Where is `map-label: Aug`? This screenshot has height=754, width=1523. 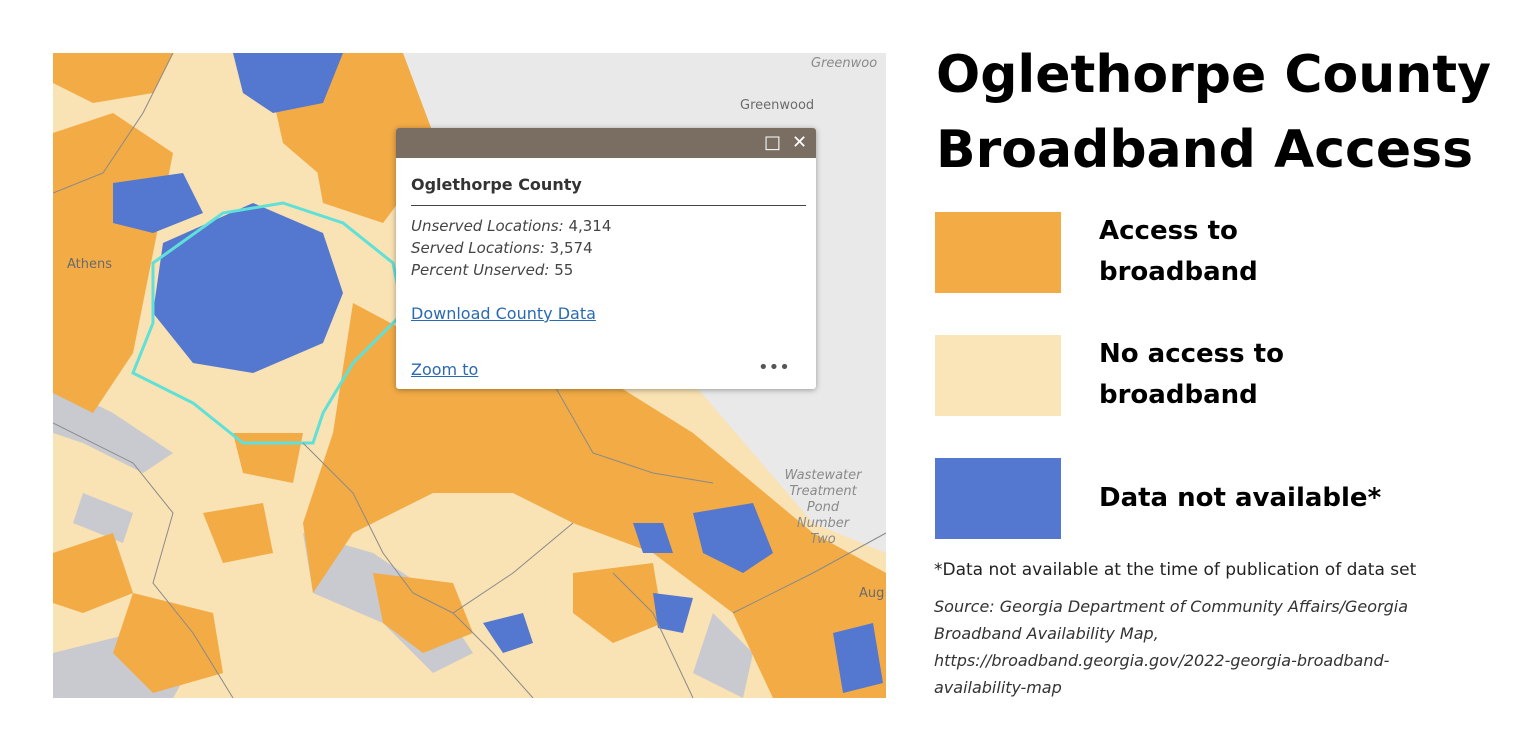
map-label: Aug is located at coordinates (871, 593).